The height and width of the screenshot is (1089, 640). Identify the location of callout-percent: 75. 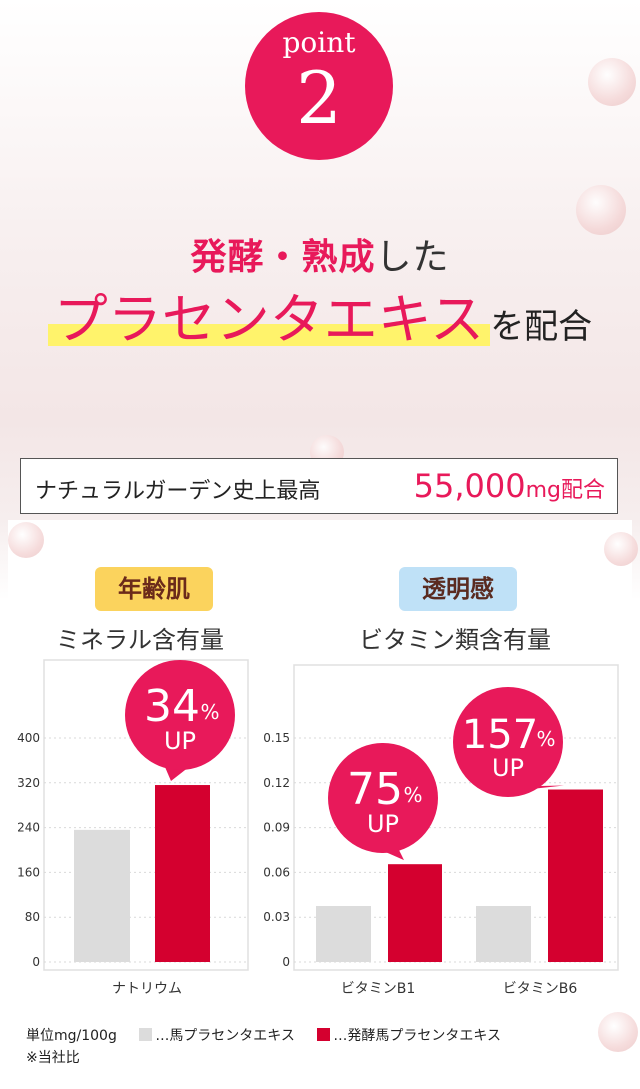
(375, 789).